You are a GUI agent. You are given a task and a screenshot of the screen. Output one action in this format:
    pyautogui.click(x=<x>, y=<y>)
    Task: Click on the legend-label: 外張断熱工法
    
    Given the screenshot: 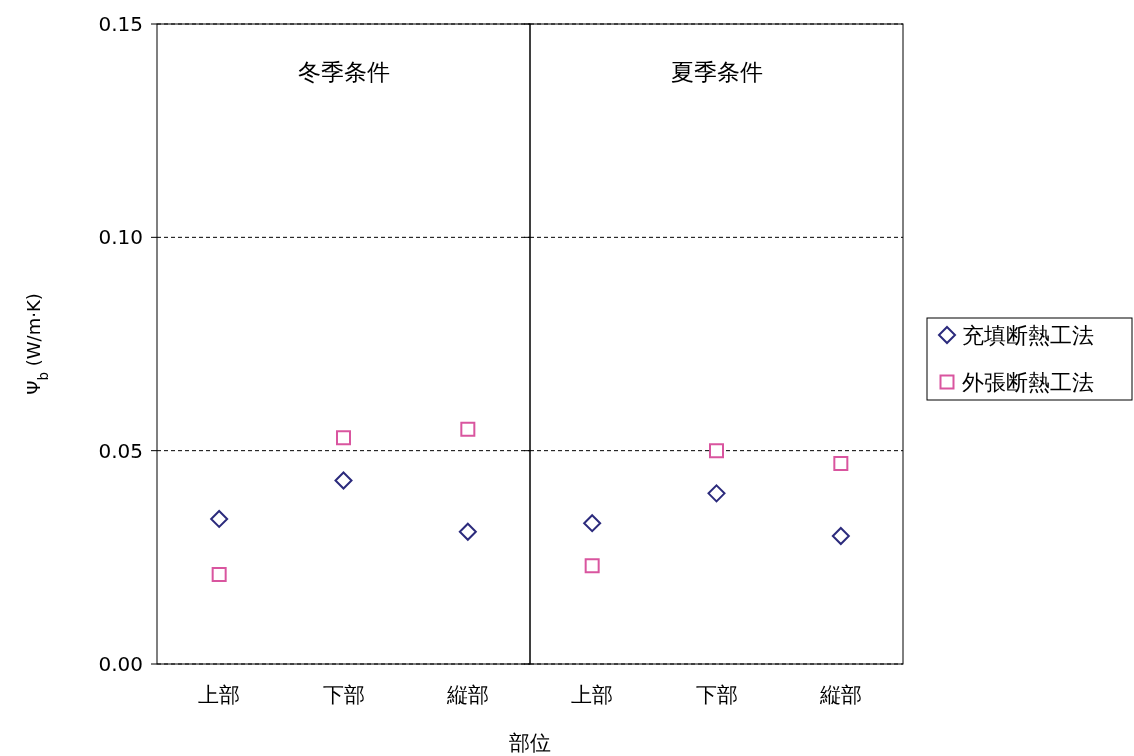 What is the action you would take?
    pyautogui.click(x=1028, y=382)
    